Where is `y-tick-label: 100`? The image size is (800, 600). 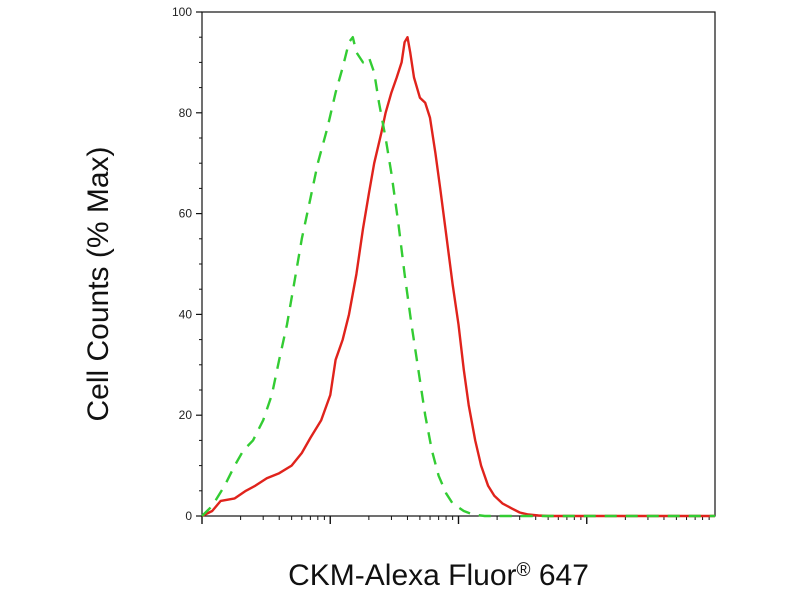
y-tick-label: 100 is located at coordinates (182, 12).